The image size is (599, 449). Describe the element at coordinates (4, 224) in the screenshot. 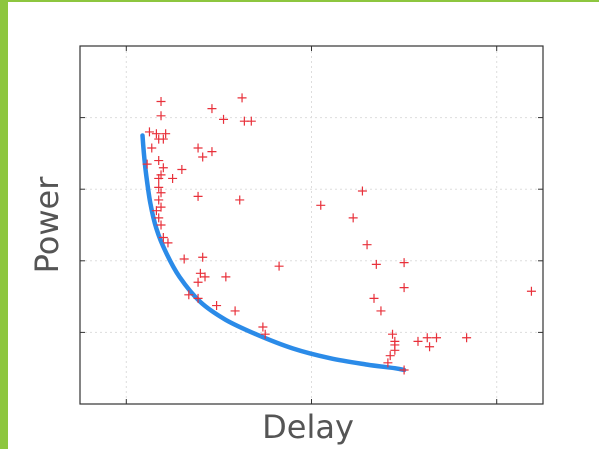

I see `slide-left-accent-bar` at that location.